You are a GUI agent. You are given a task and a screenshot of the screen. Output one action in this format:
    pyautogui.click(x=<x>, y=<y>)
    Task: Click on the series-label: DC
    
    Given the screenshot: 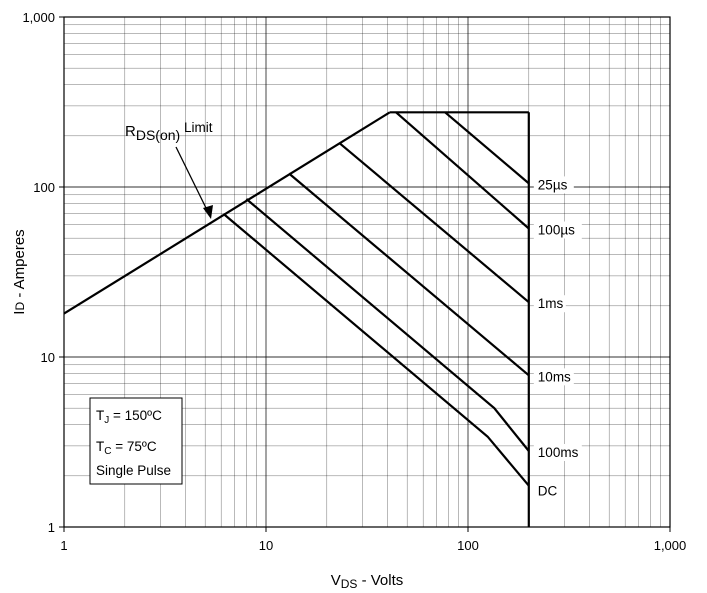 What is the action you would take?
    pyautogui.click(x=548, y=491)
    